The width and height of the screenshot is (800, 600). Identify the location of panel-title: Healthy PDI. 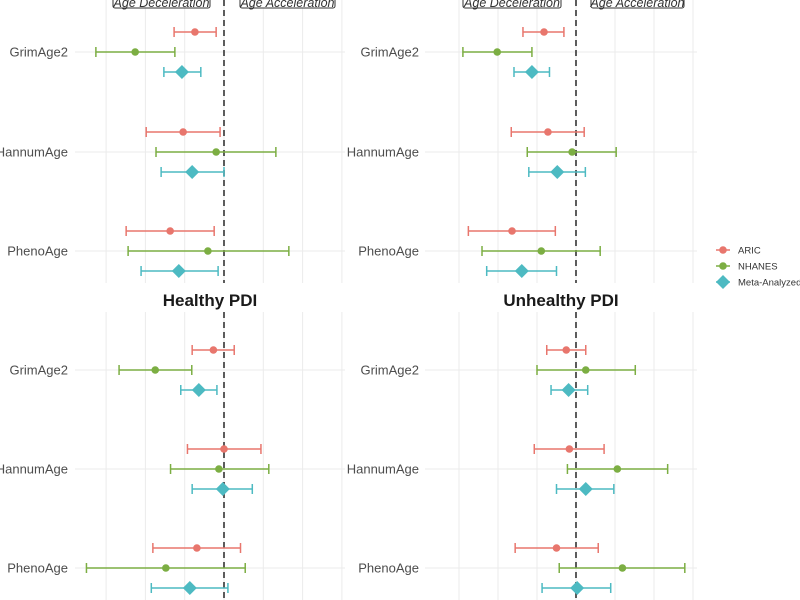
(210, 300).